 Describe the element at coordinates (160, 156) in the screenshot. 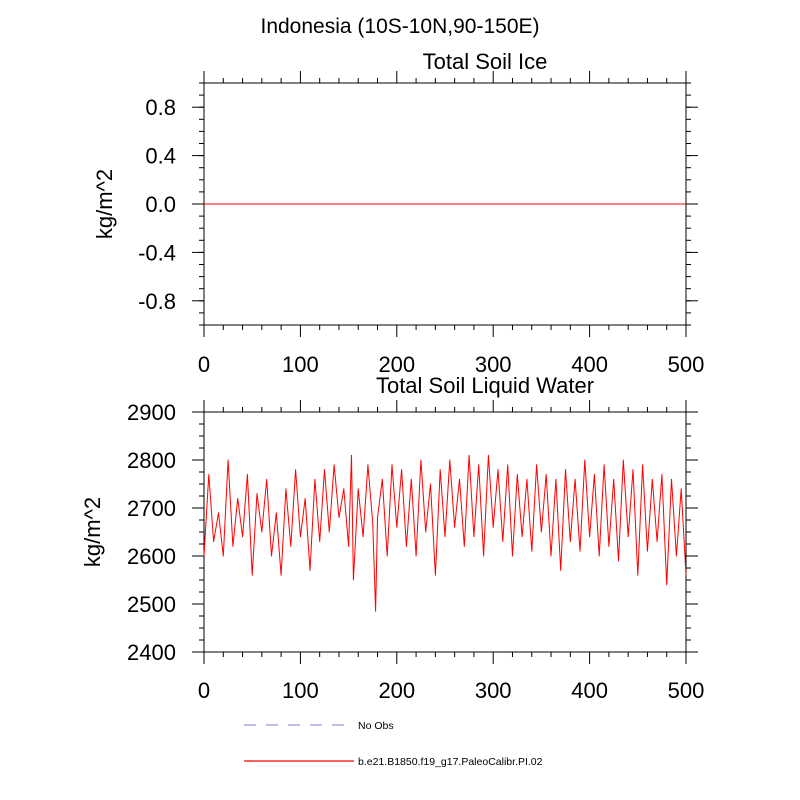

I see `y-tick-label: 0.4` at that location.